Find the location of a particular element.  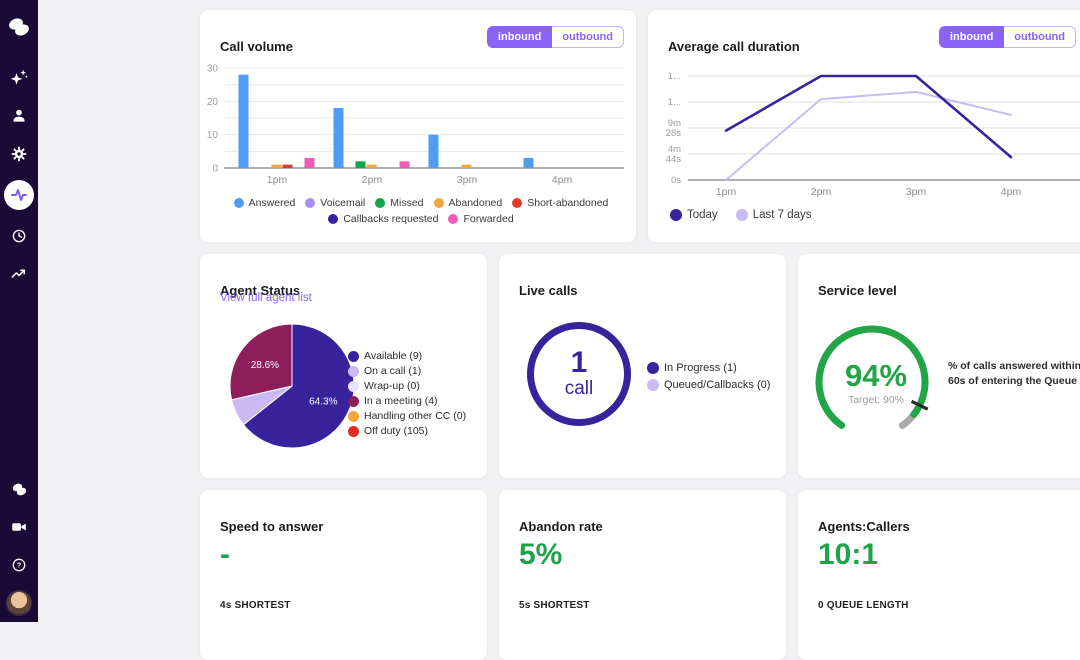

contacts-icon is located at coordinates (19, 116).